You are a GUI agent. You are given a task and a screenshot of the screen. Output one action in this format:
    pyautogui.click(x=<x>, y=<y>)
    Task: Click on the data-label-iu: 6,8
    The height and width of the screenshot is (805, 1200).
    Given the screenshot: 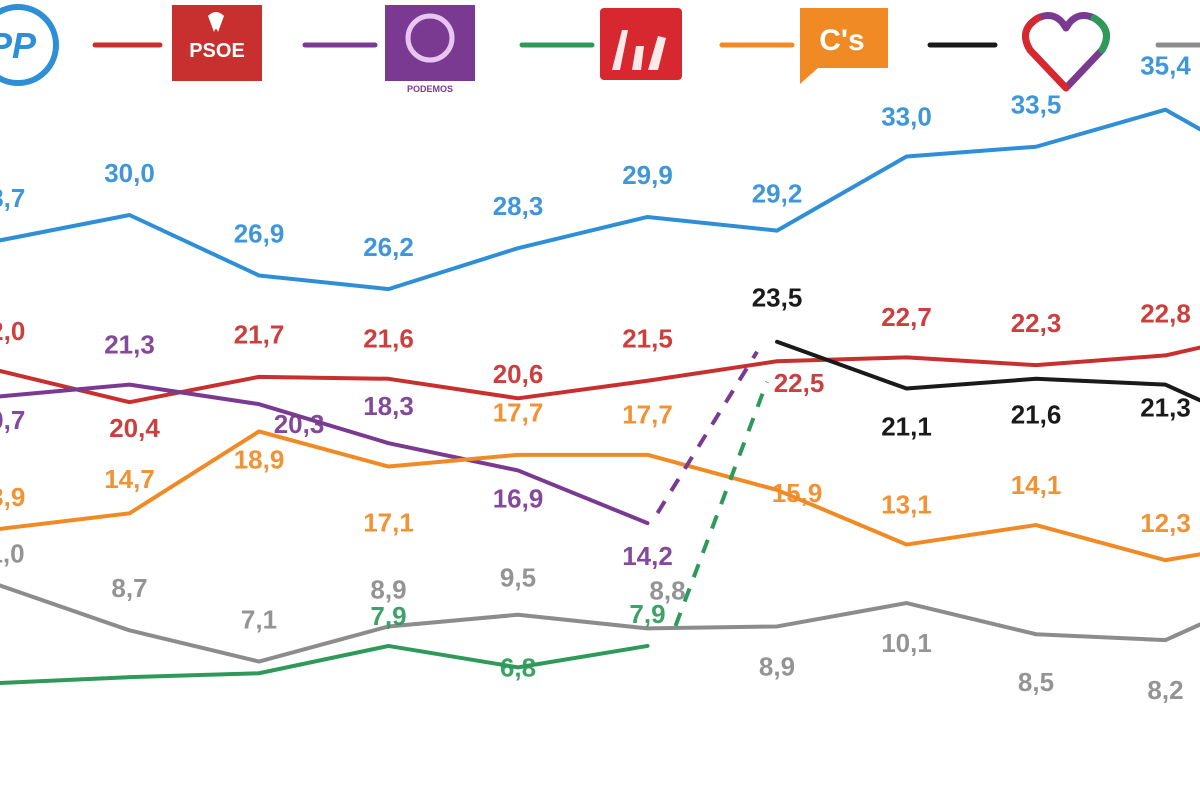 What is the action you would take?
    pyautogui.click(x=518, y=667)
    